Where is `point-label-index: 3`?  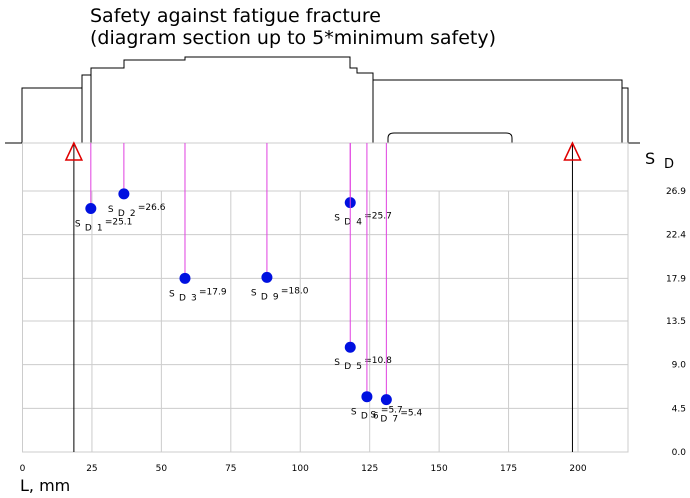
point-label-index: 3 is located at coordinates (194, 298).